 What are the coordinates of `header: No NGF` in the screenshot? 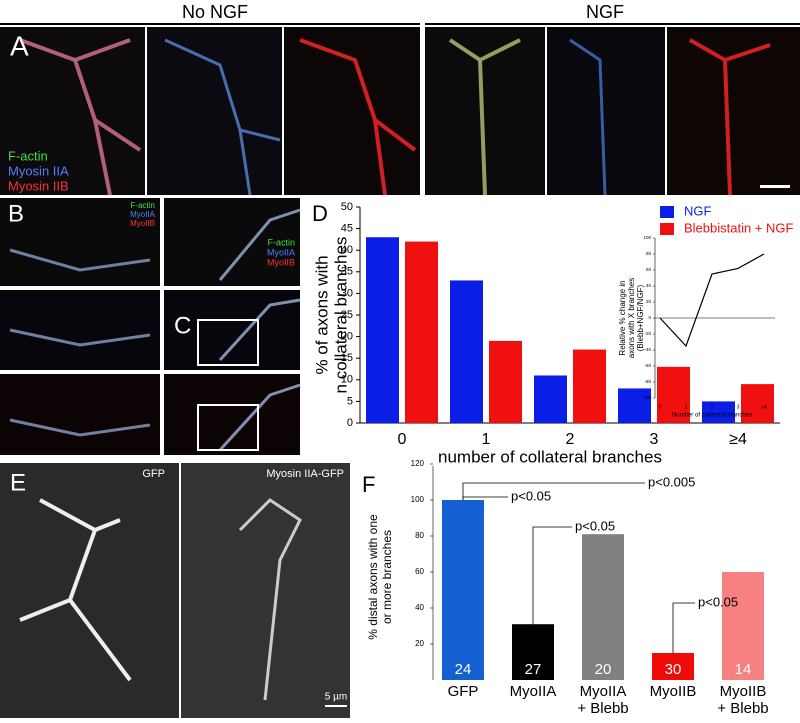 It's located at (215, 12).